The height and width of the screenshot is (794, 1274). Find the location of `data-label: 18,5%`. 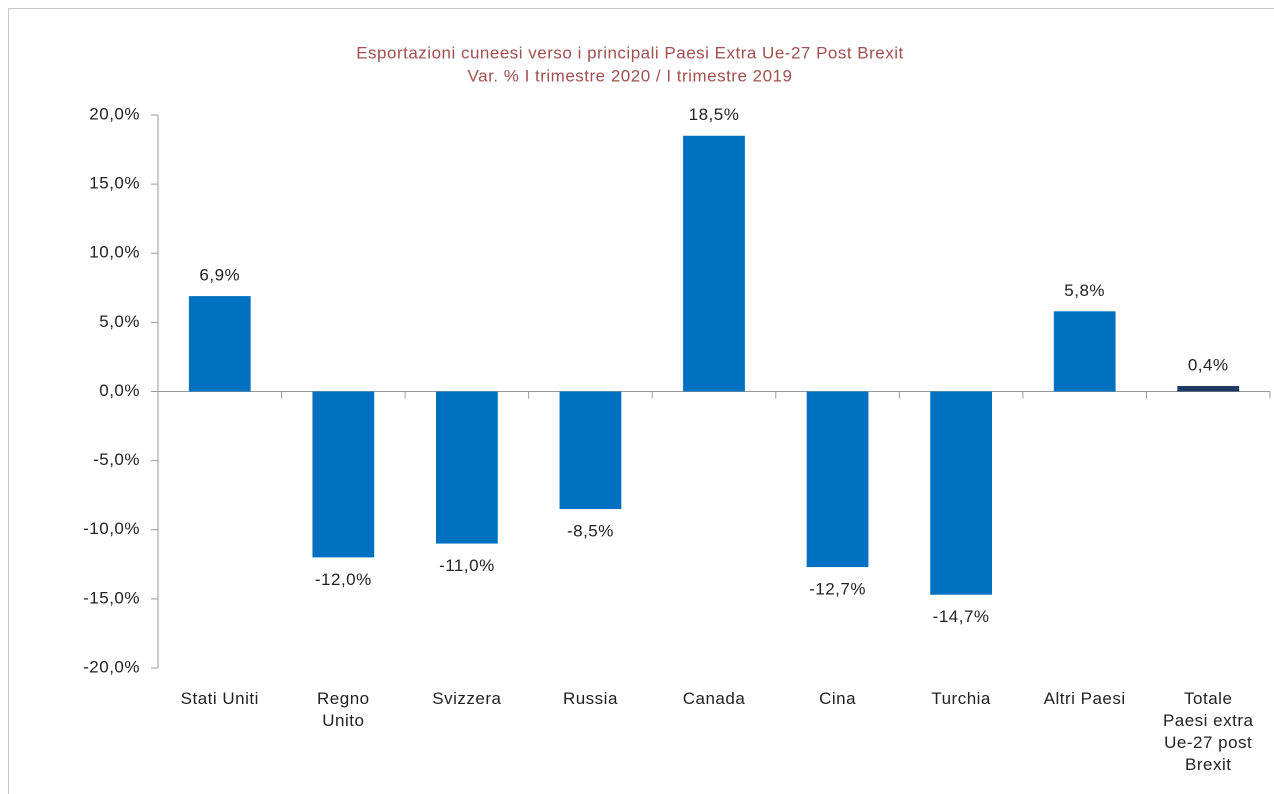

data-label: 18,5% is located at coordinates (714, 114).